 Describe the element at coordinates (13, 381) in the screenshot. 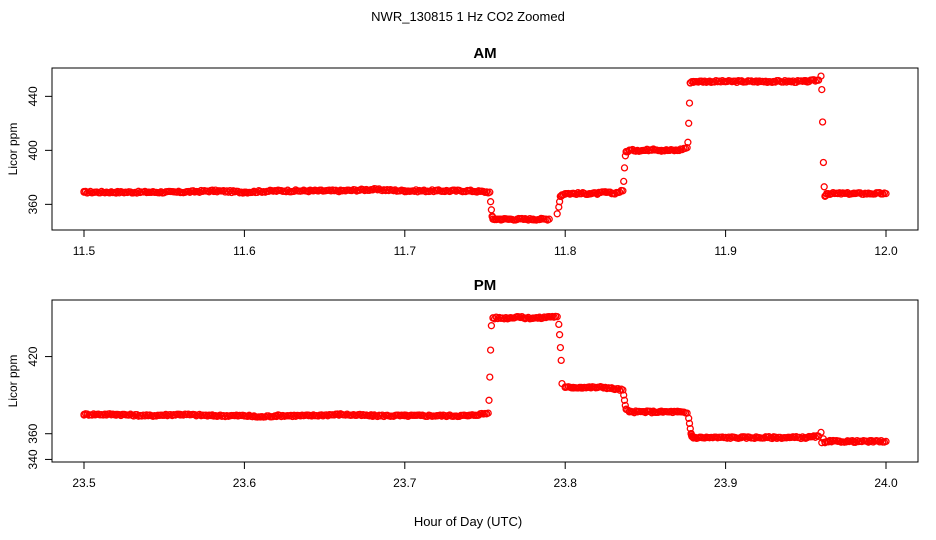

I see `pm-y-axis-label: Licor ppm` at that location.